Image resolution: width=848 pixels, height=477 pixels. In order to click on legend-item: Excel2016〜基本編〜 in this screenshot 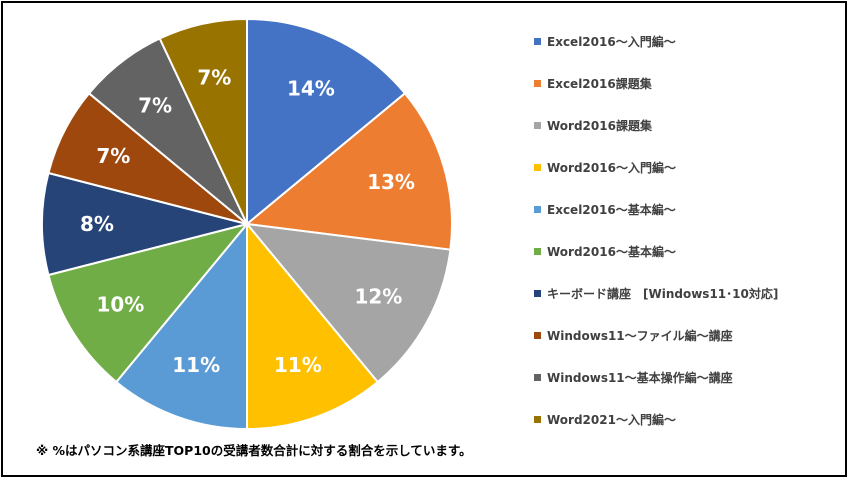, I will do `click(656, 209)`.